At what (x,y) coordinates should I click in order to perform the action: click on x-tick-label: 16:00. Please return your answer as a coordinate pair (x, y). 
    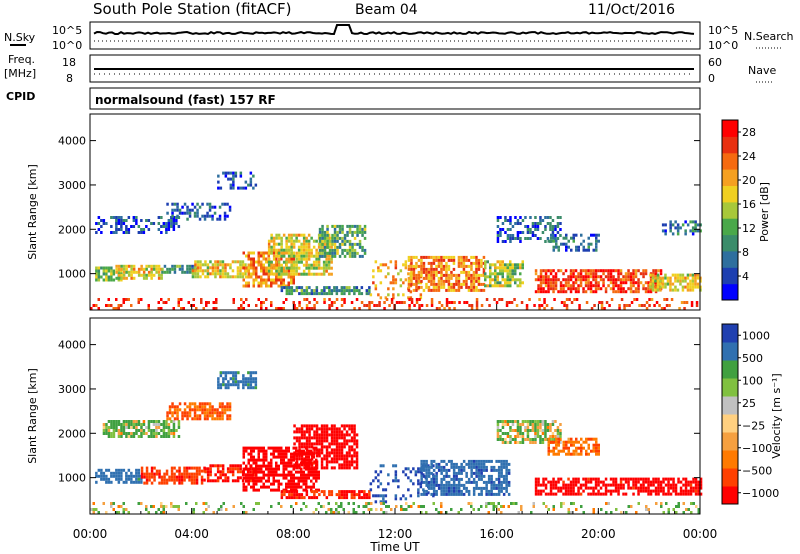
    Looking at the image, I should click on (496, 534).